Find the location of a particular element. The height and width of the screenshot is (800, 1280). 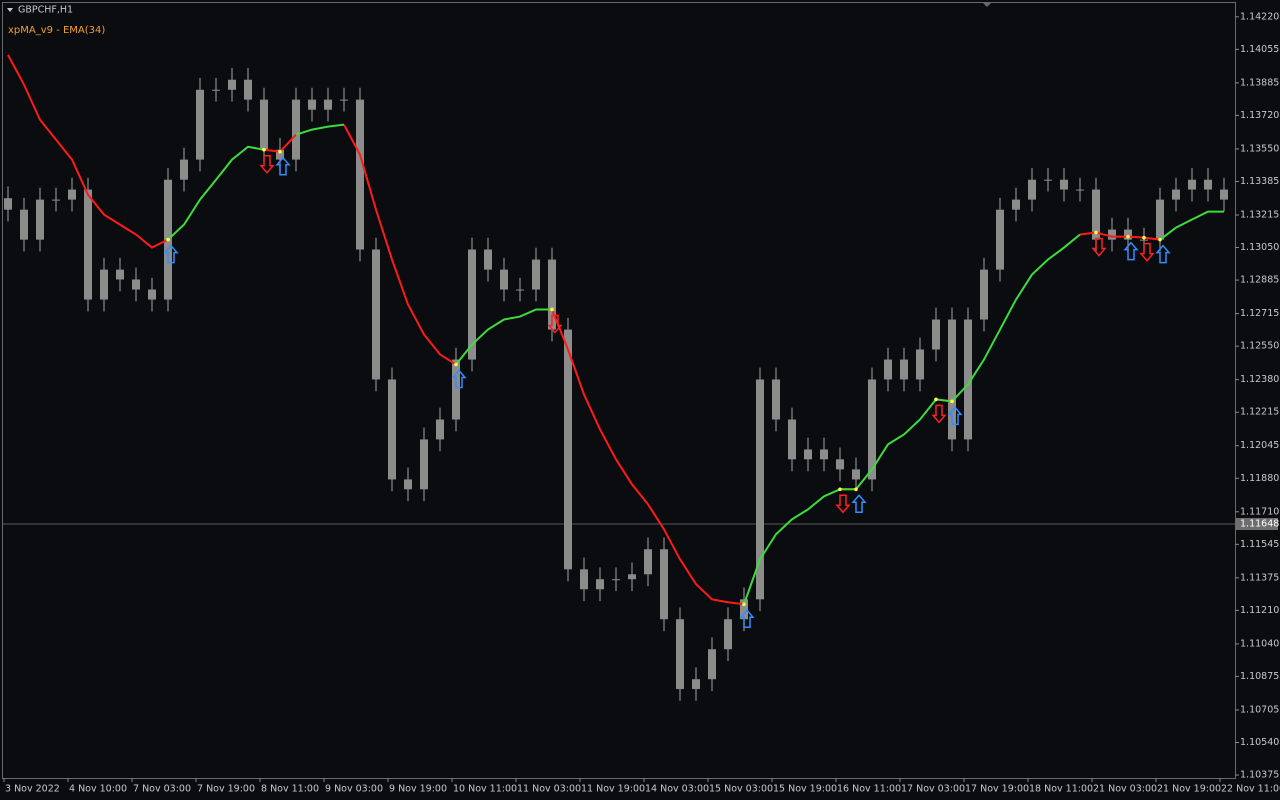

x-tick-label: 11 Nov 03:00 is located at coordinates (549, 789).